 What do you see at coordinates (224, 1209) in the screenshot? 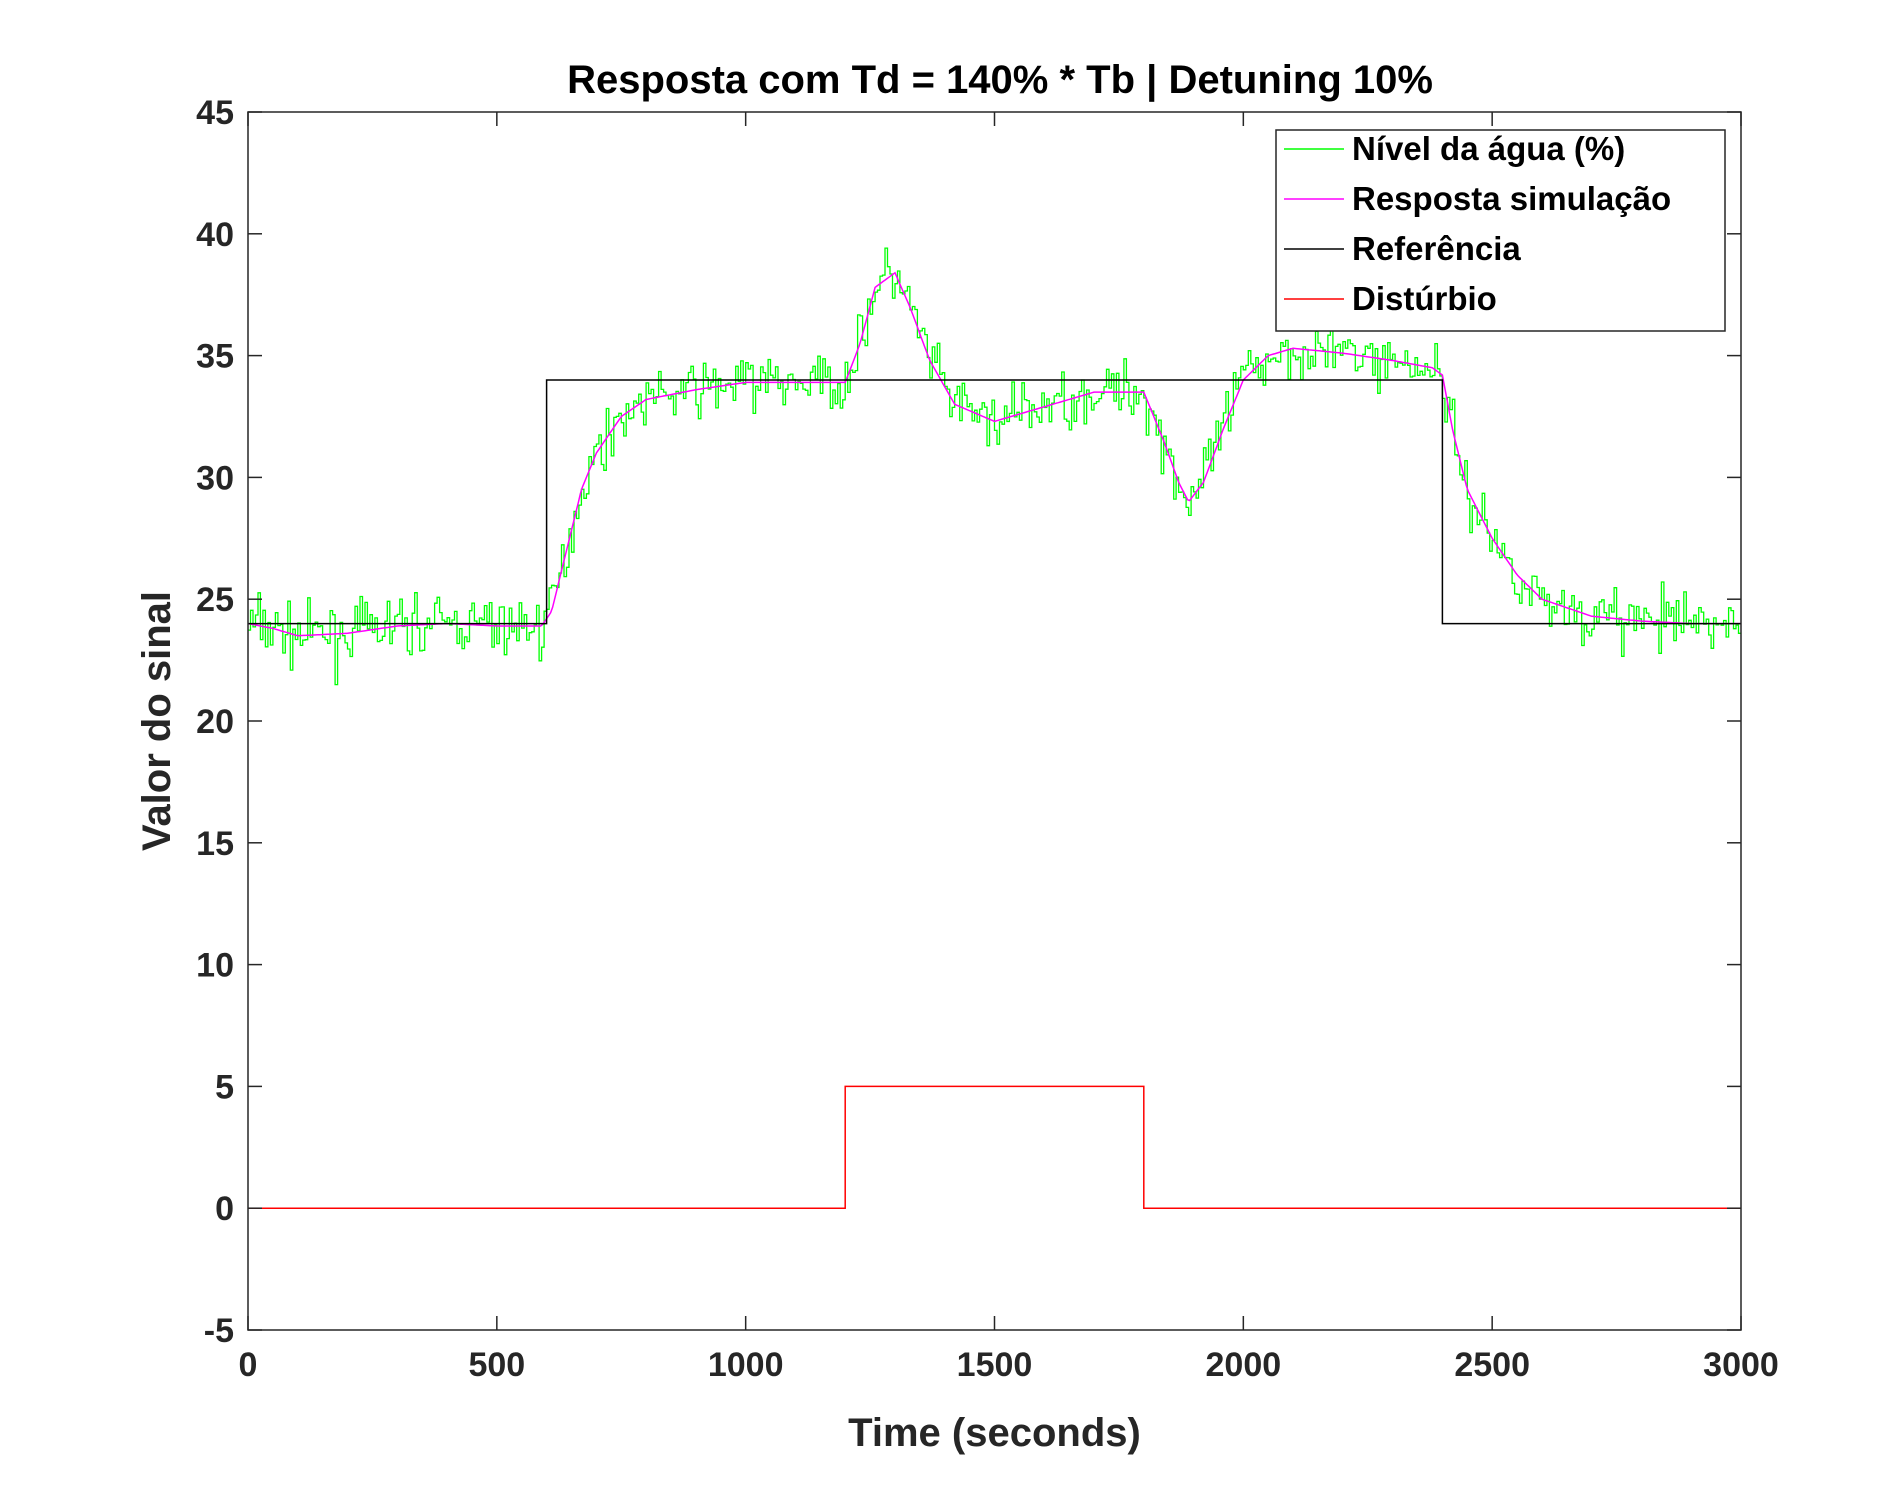
I see `y-tick-label: 0` at bounding box center [224, 1209].